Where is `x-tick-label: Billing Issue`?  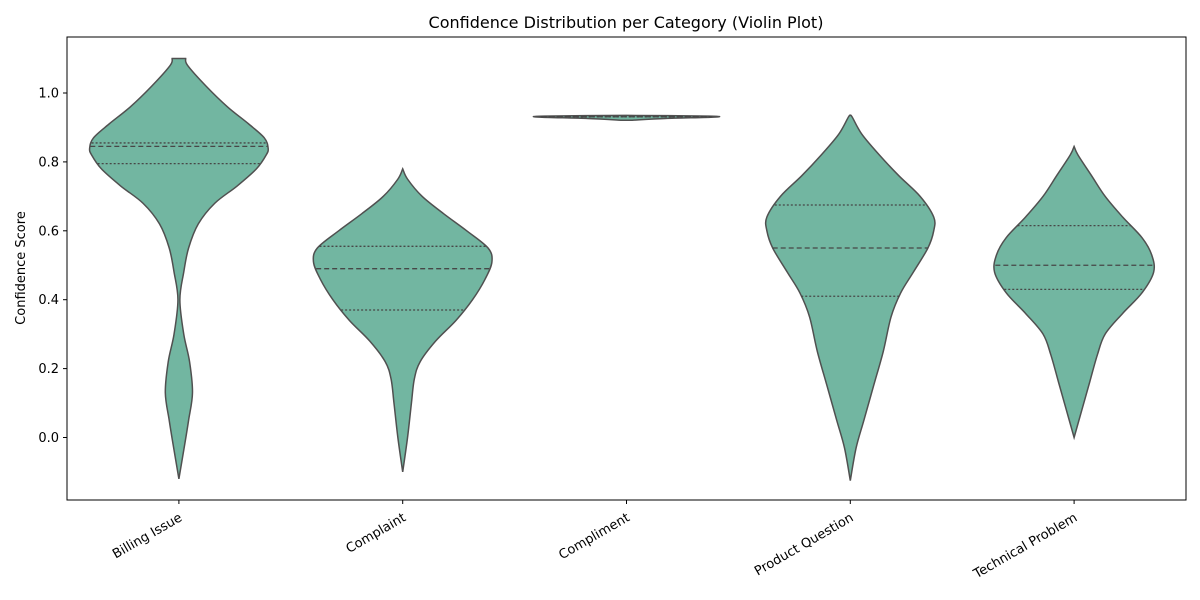 x-tick-label: Billing Issue is located at coordinates (147, 536).